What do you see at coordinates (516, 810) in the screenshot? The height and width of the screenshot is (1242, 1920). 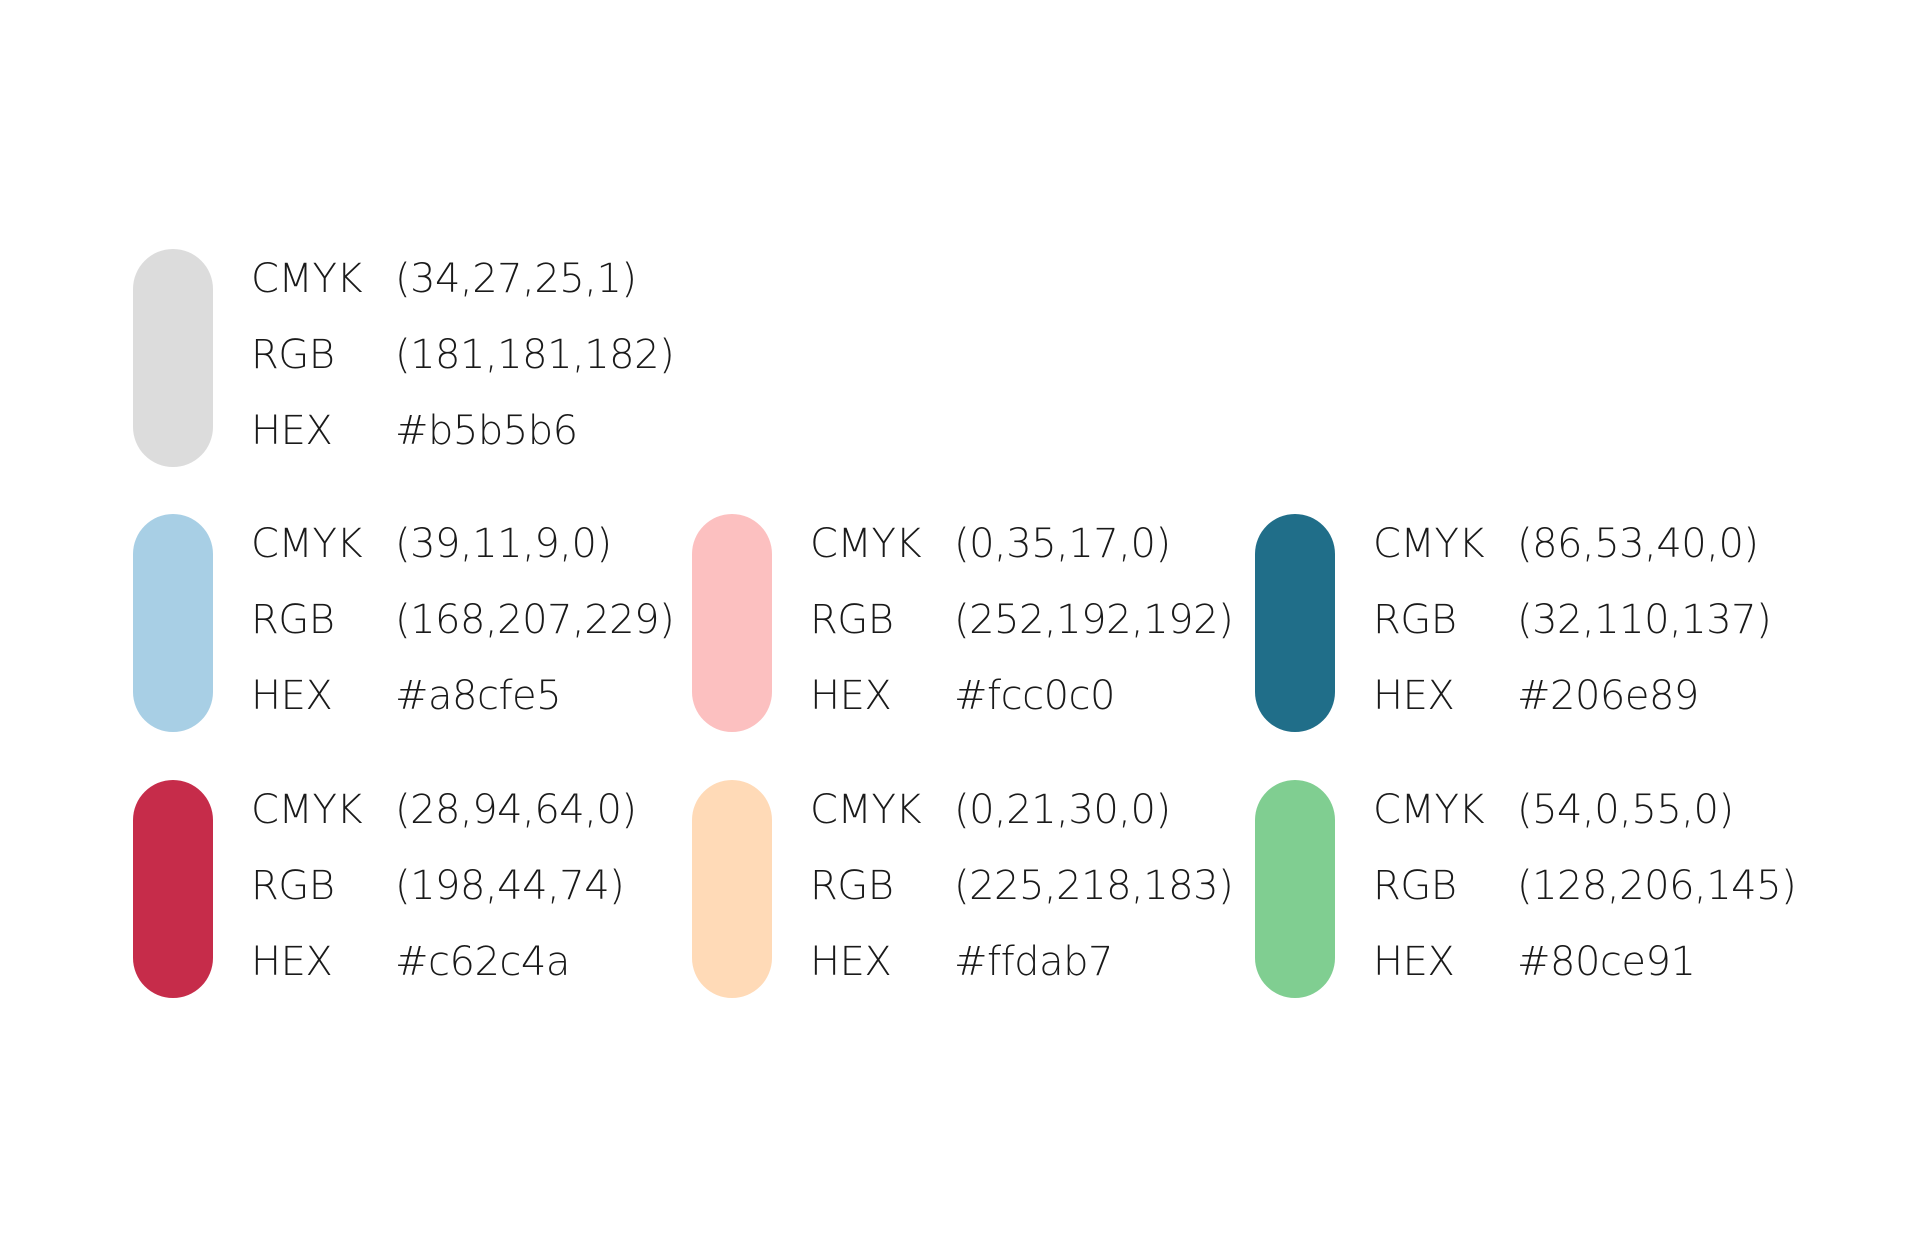 I see `color-value: (28,94,64,0)` at bounding box center [516, 810].